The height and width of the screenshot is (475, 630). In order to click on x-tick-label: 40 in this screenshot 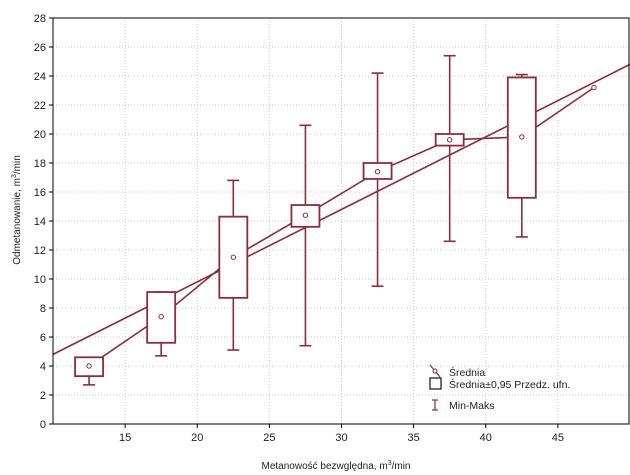, I will do `click(486, 438)`.